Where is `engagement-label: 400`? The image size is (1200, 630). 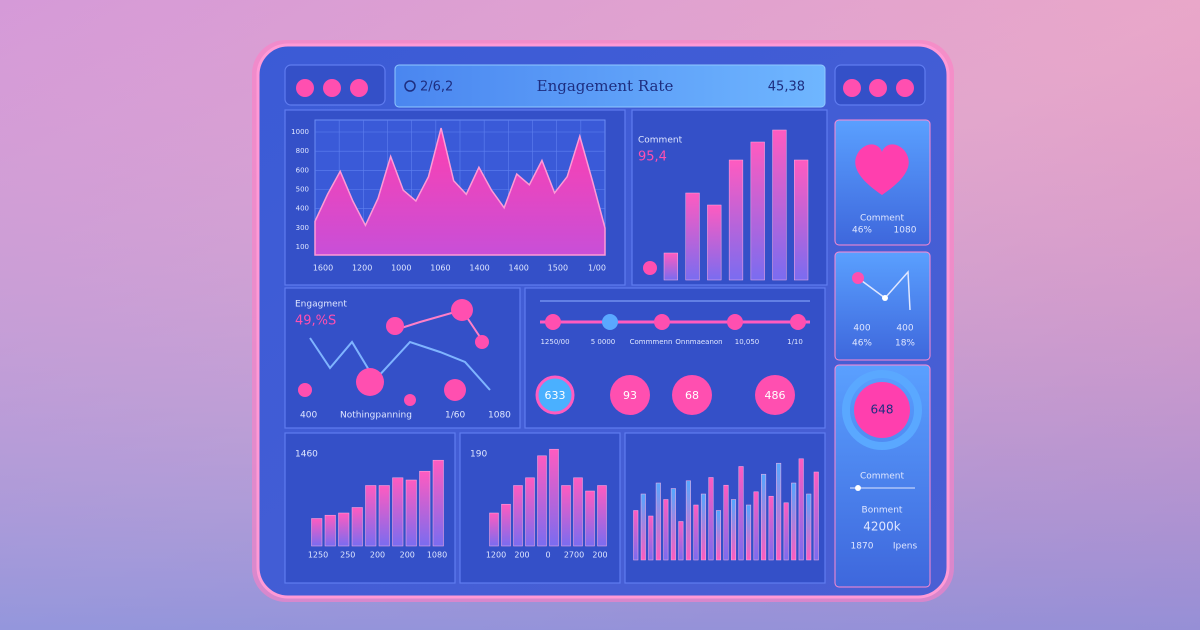 engagement-label: 400 is located at coordinates (308, 416).